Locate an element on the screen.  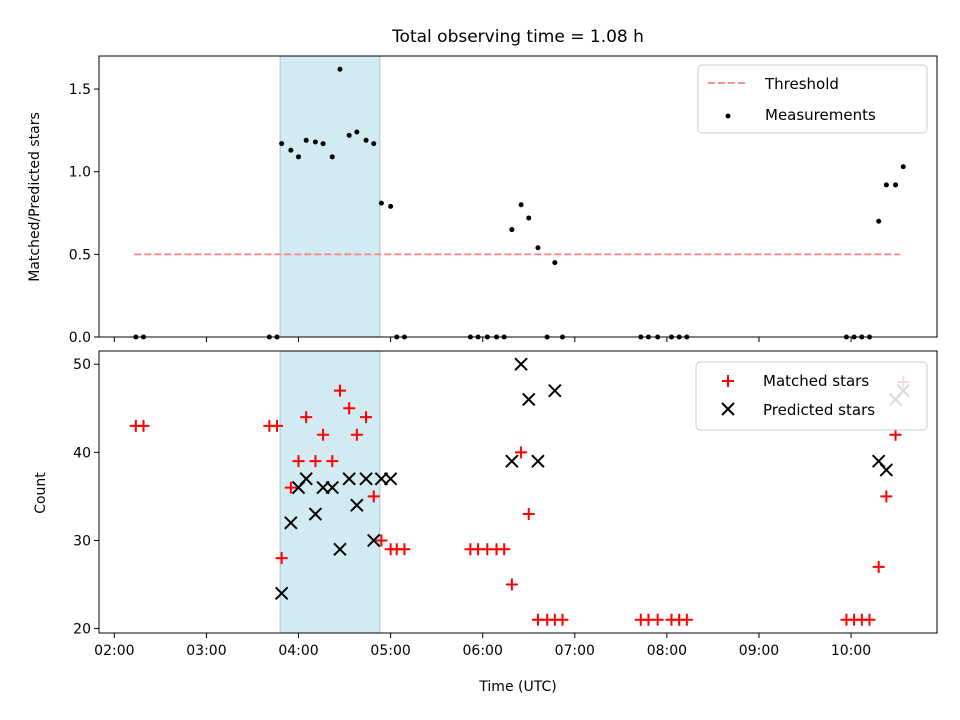
x-tick-label: 04:00 is located at coordinates (298, 651).